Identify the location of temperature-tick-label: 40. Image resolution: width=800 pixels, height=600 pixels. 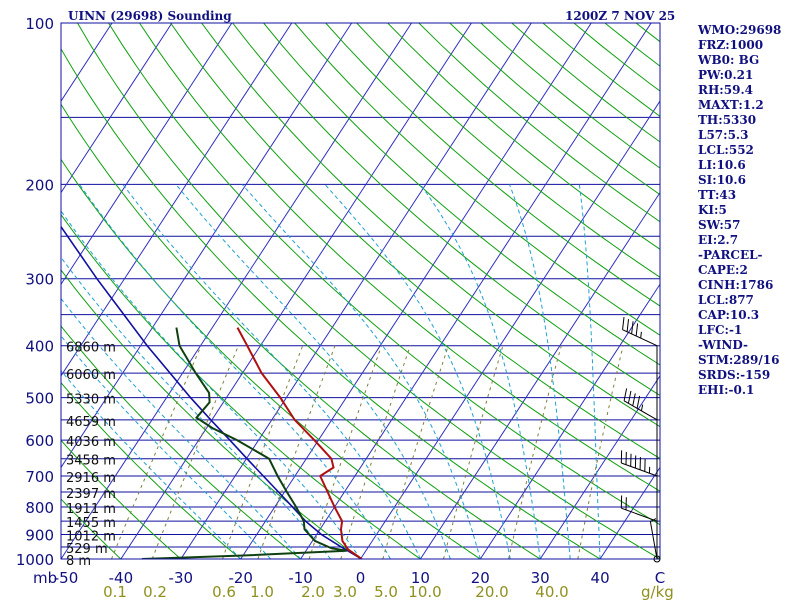
(600, 578).